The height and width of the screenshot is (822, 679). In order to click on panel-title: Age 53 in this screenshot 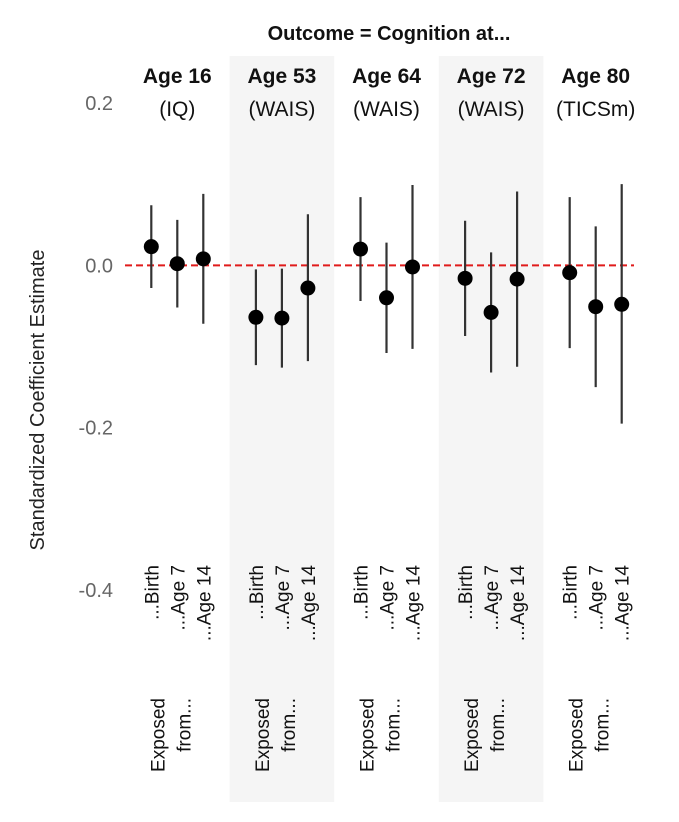, I will do `click(281, 76)`.